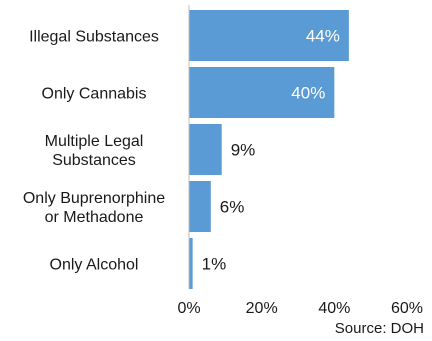 This screenshot has width=432, height=341. I want to click on x-axis-tick-labels: 0% 20% 40% 60%, so click(300, 308).